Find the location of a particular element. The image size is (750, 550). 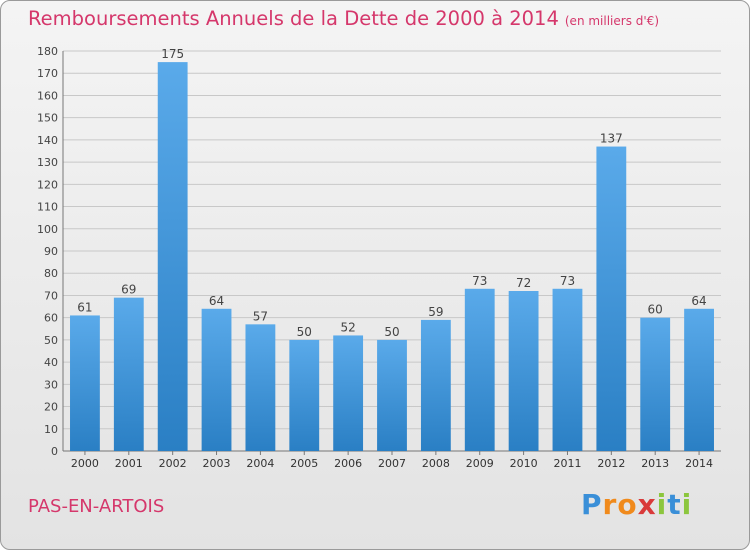

bar-2004 is located at coordinates (260, 387).